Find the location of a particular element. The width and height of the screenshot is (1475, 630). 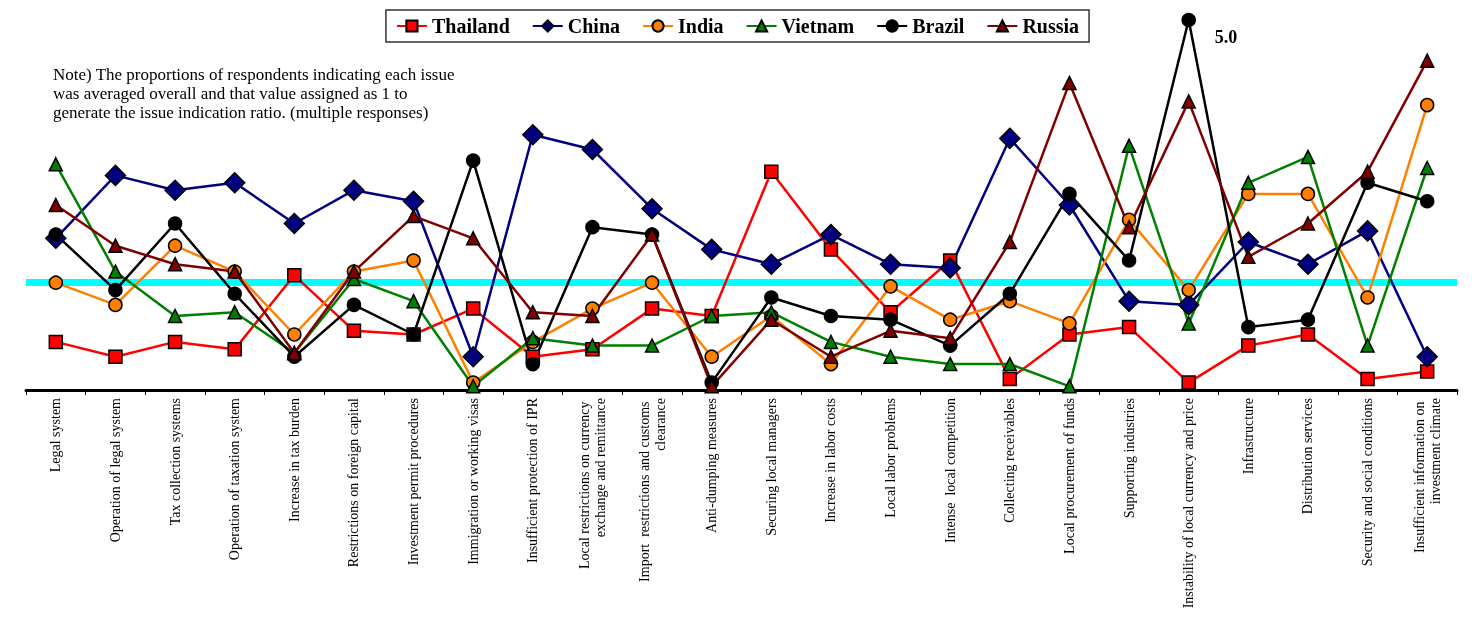

annotation: Note) The proportions of respondents indicating each issue was averaged overall and that value assigned as 1 to generate the issue indication ratio. (multiple responses) is located at coordinates (254, 93).